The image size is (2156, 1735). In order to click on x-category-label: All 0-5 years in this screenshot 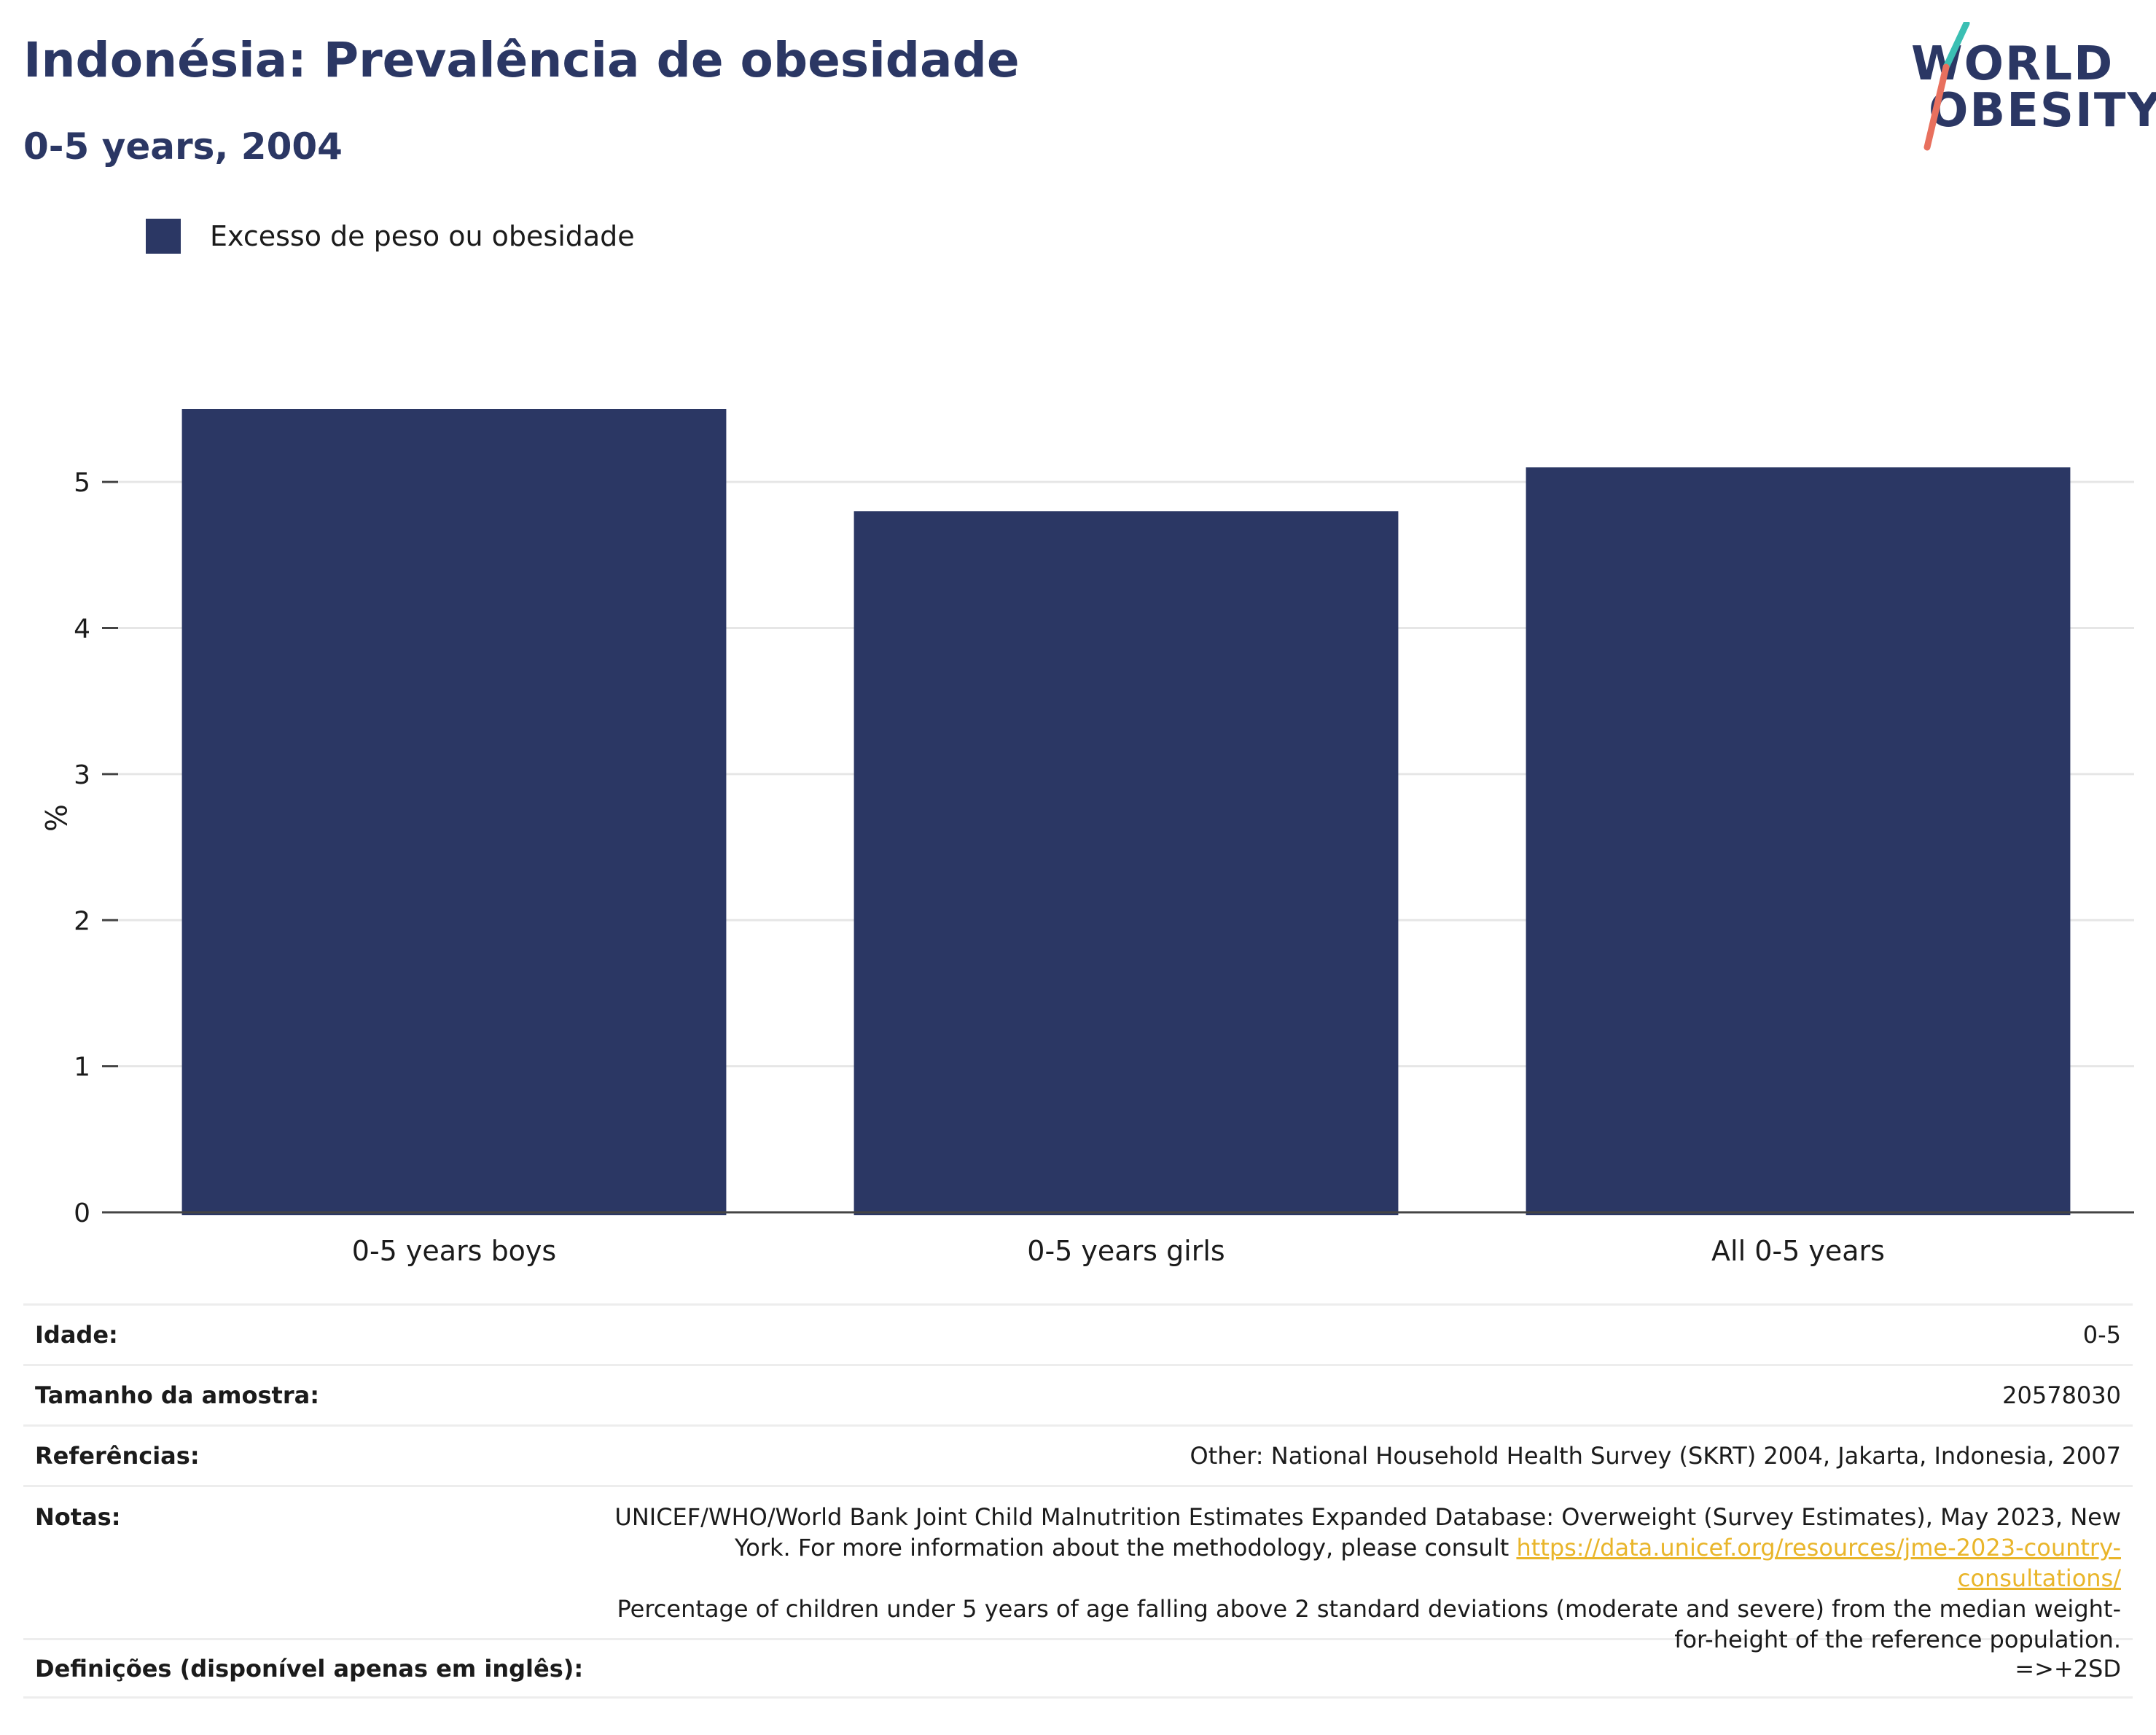, I will do `click(1798, 1251)`.